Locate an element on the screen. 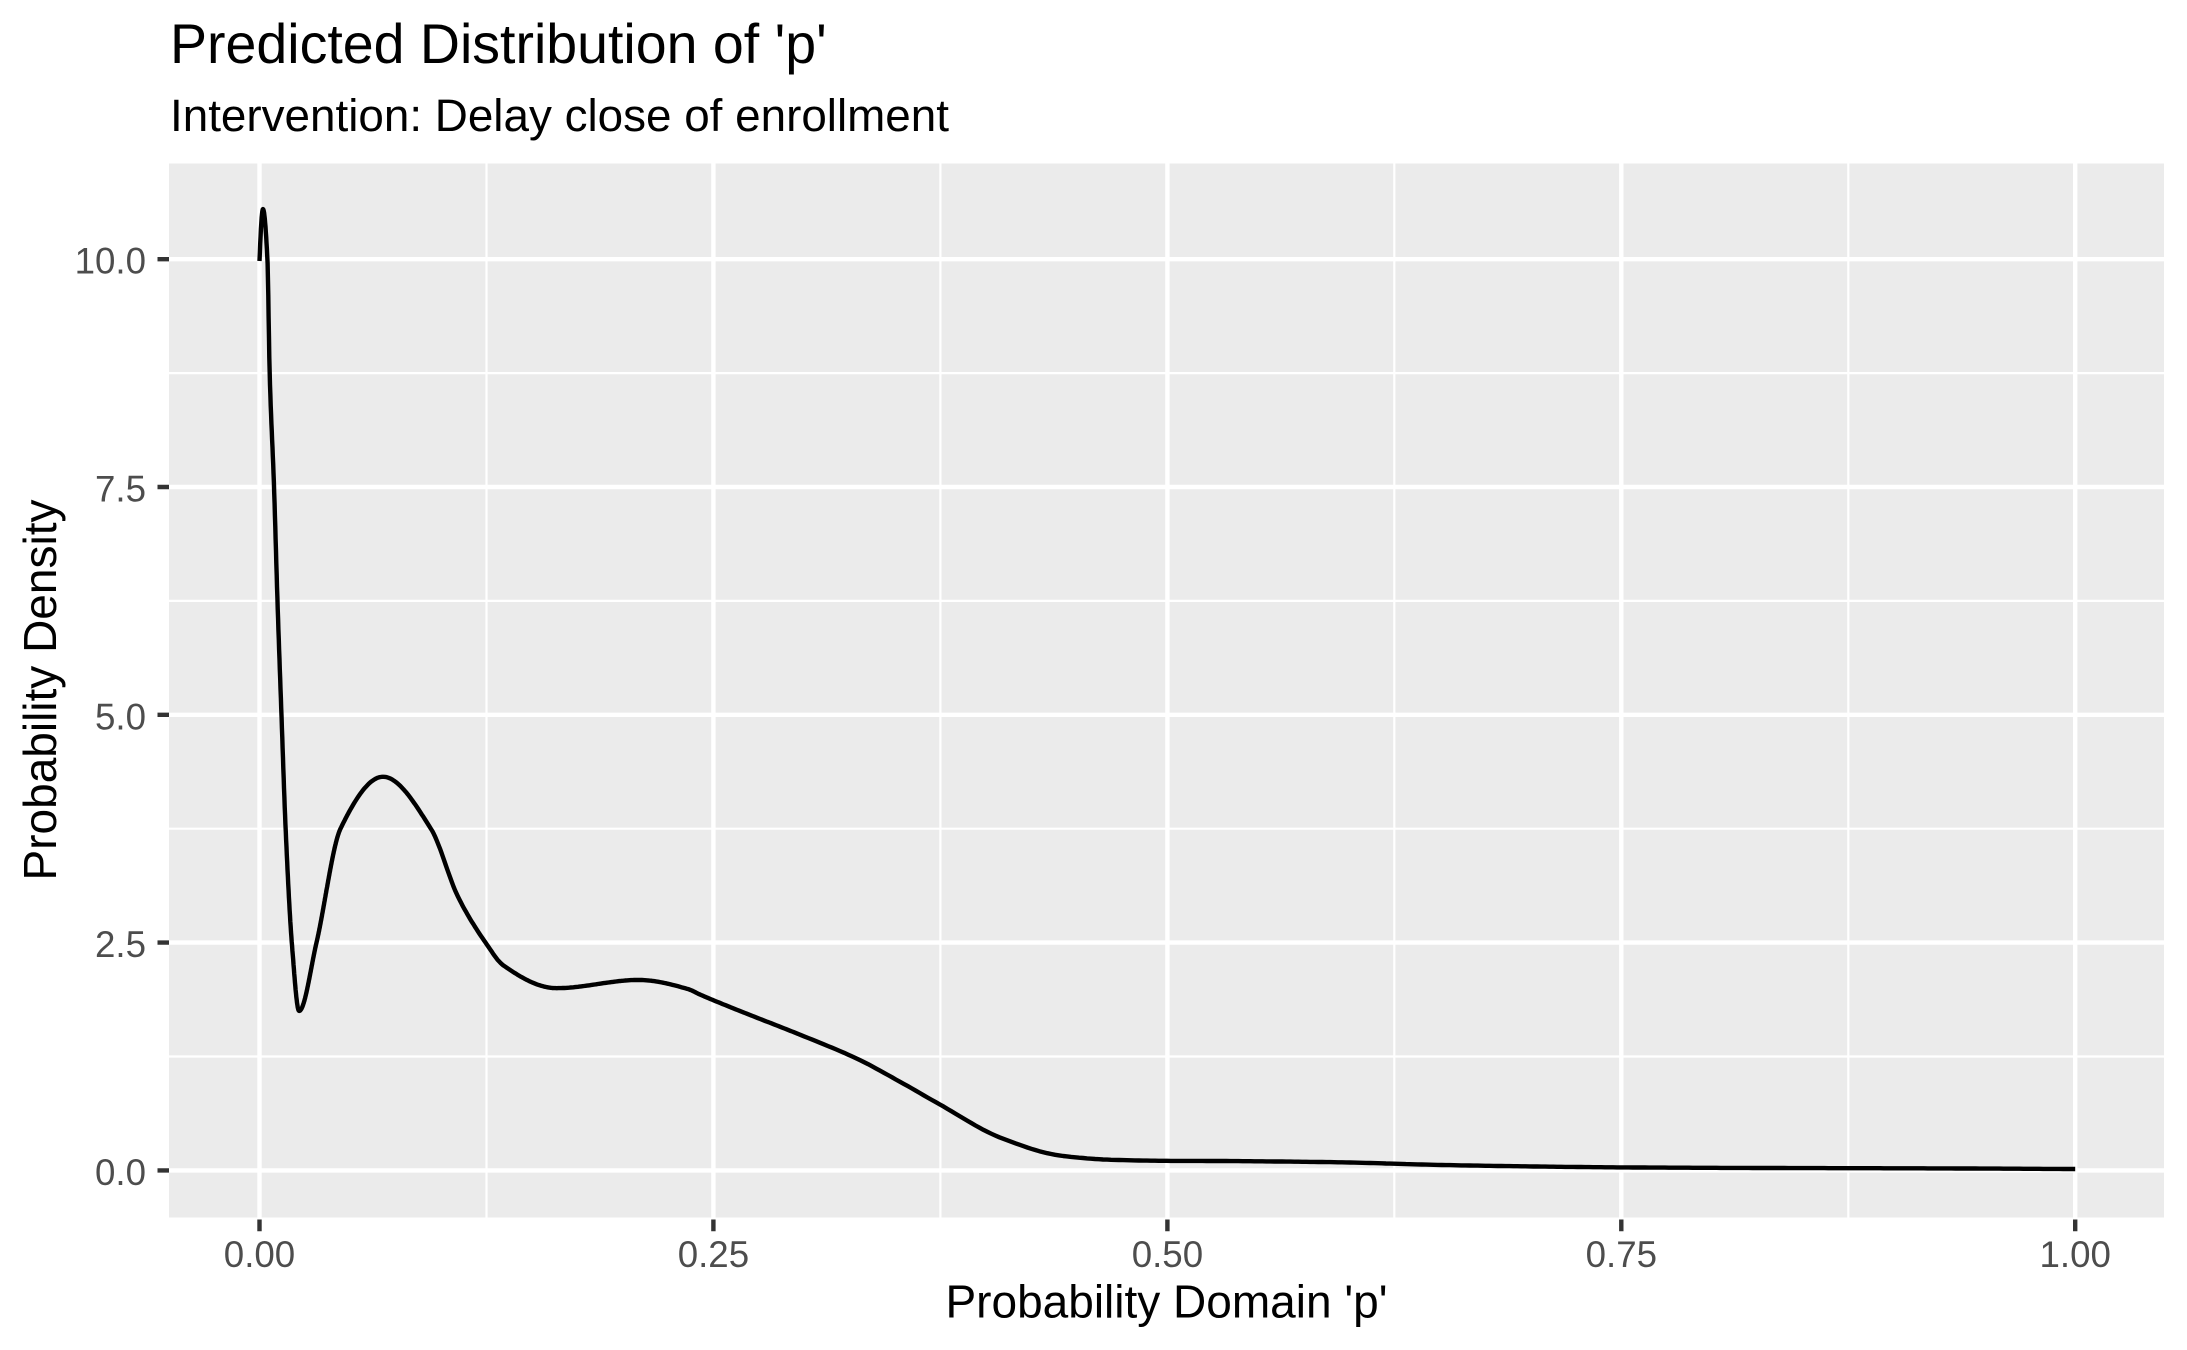  svg-text:Intervention: Delay close of e: Intervention: Delay close of enrollment is located at coordinates (559, 115).